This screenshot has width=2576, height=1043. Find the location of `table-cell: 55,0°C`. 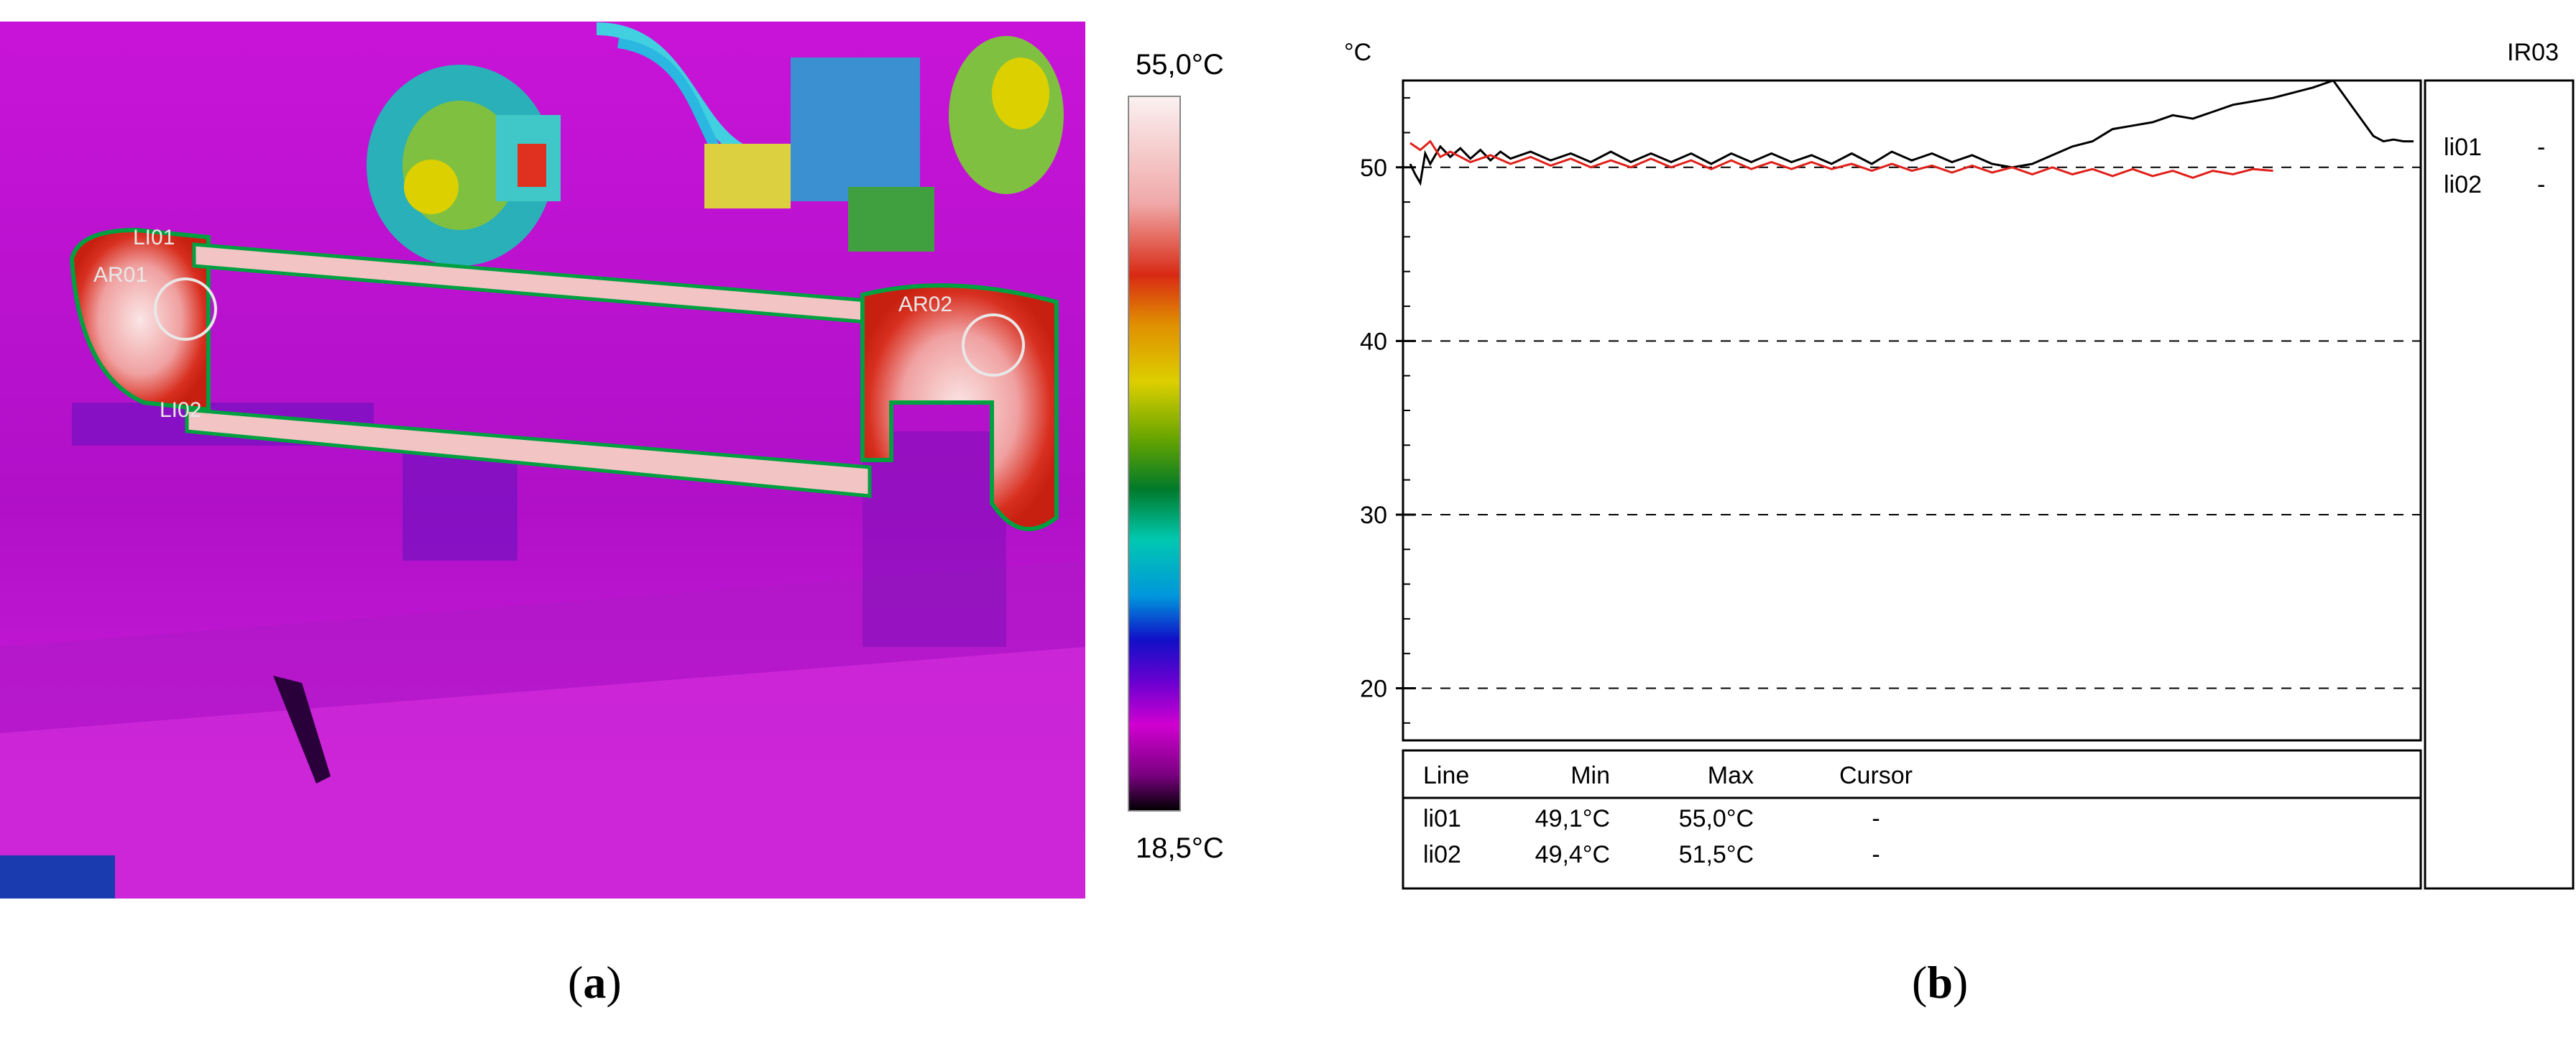

table-cell: 55,0°C is located at coordinates (1716, 818).